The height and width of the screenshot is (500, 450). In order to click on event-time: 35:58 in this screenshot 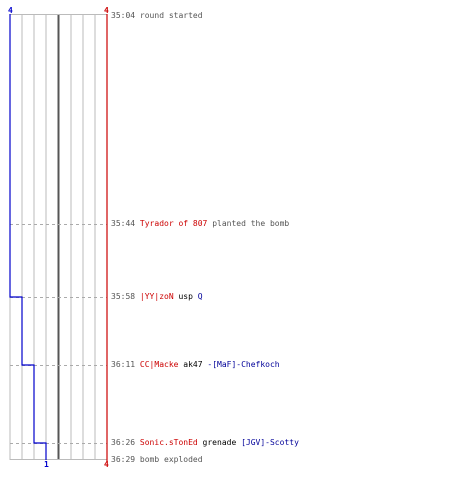, I will do `click(123, 296)`.